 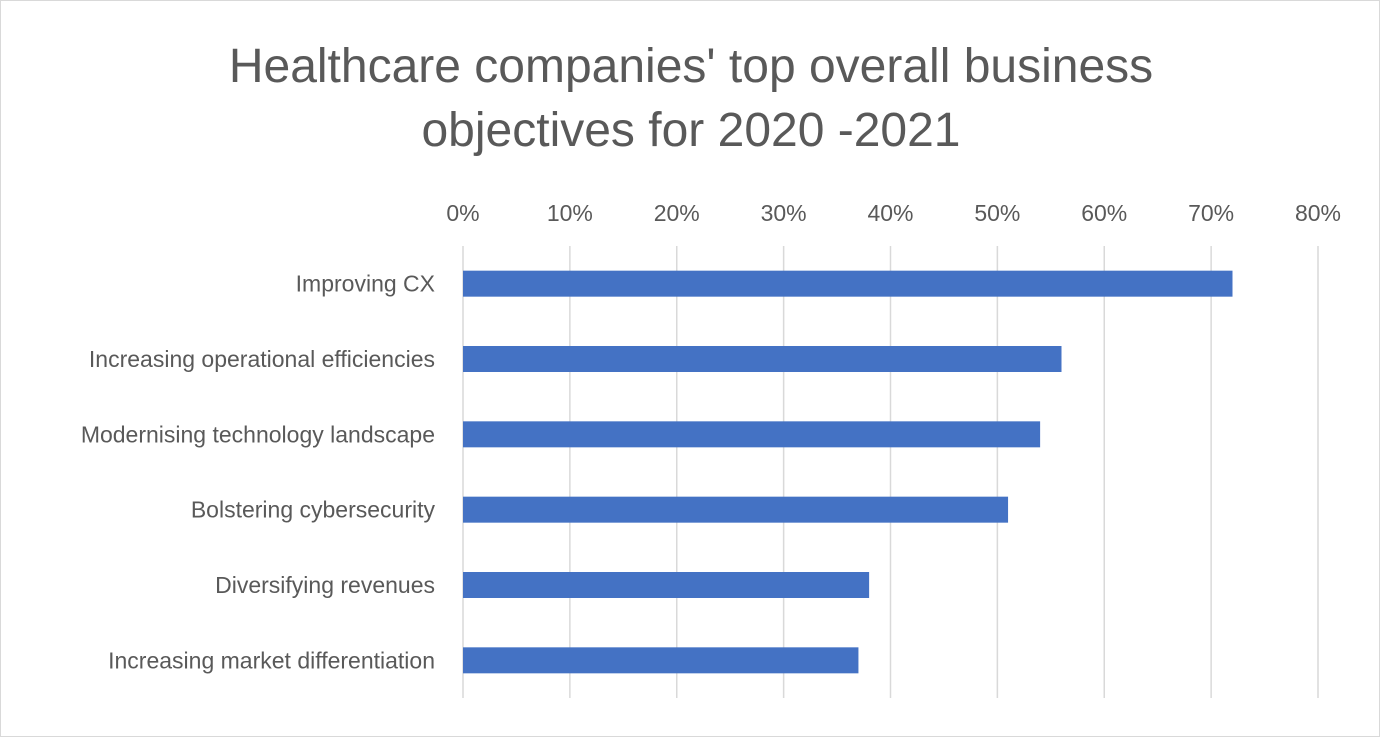 I want to click on chart-title-line-2: objectives for 2020 -2021, so click(x=691, y=130).